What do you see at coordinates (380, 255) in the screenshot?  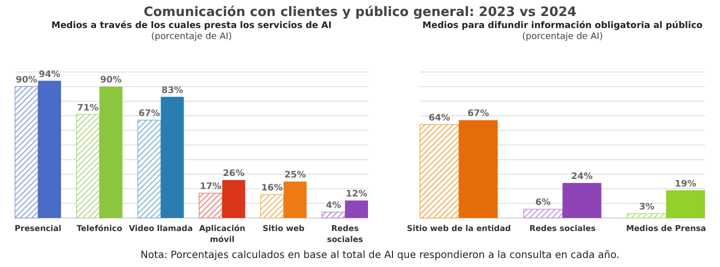 I see `text: Nota: Porcentajes calculados en base al total de AI que respondieron a la consulta en cada año.` at bounding box center [380, 255].